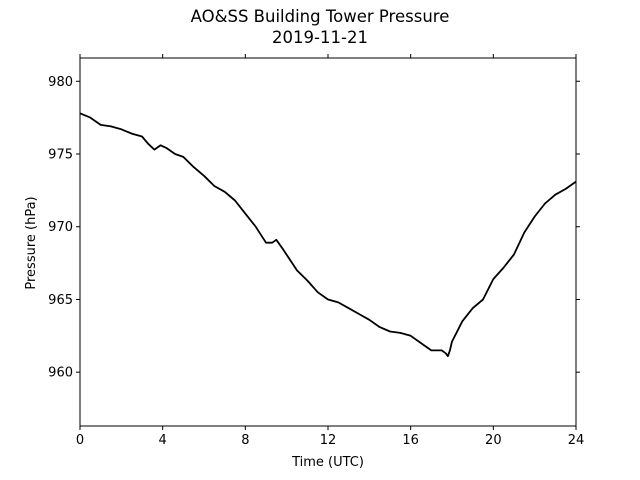 The image size is (640, 480). What do you see at coordinates (576, 440) in the screenshot?
I see `x-tick-label-24: 24` at bounding box center [576, 440].